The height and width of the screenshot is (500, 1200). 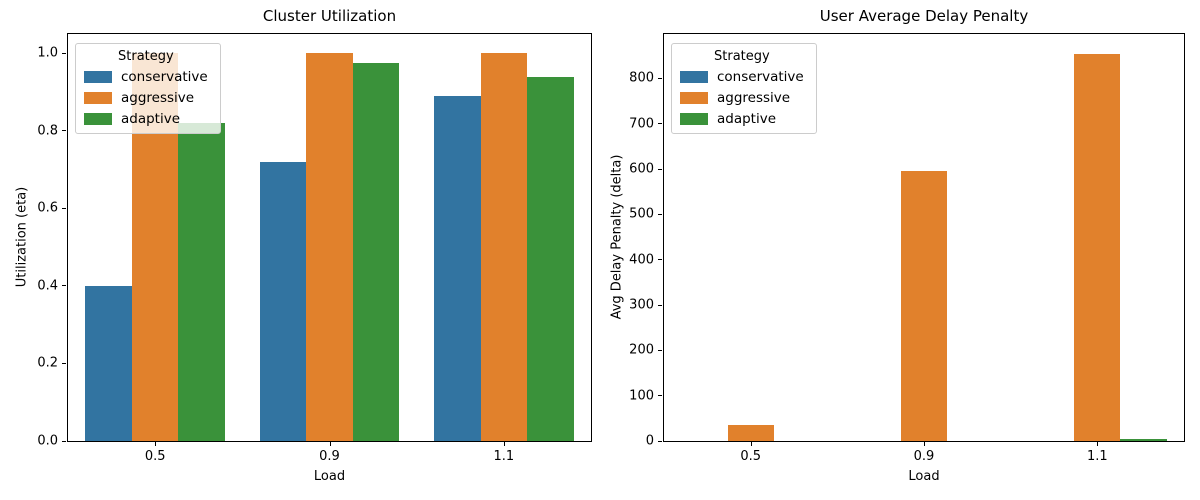 I want to click on bar-conservative-0.9, so click(x=283, y=301).